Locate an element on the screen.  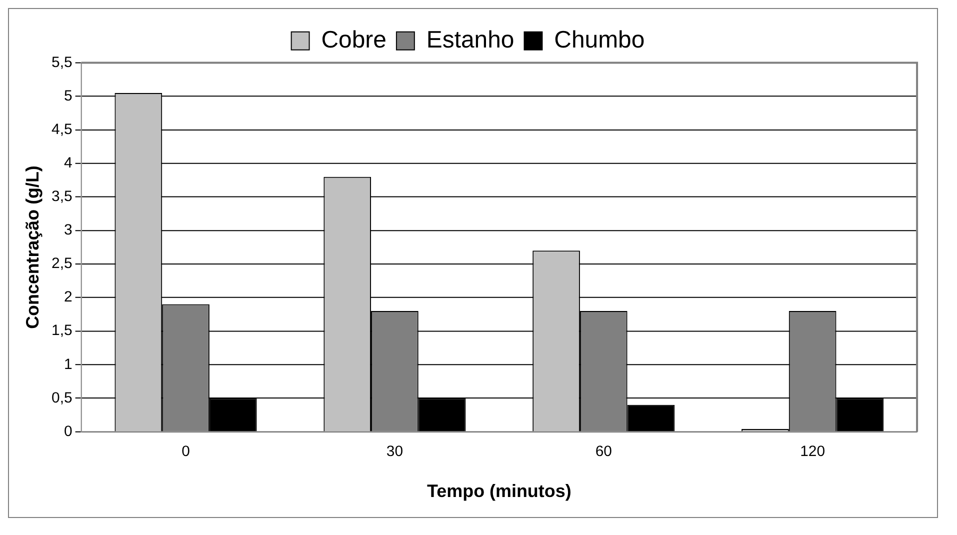
y-tick-label: 5,5 is located at coordinates (62, 62).